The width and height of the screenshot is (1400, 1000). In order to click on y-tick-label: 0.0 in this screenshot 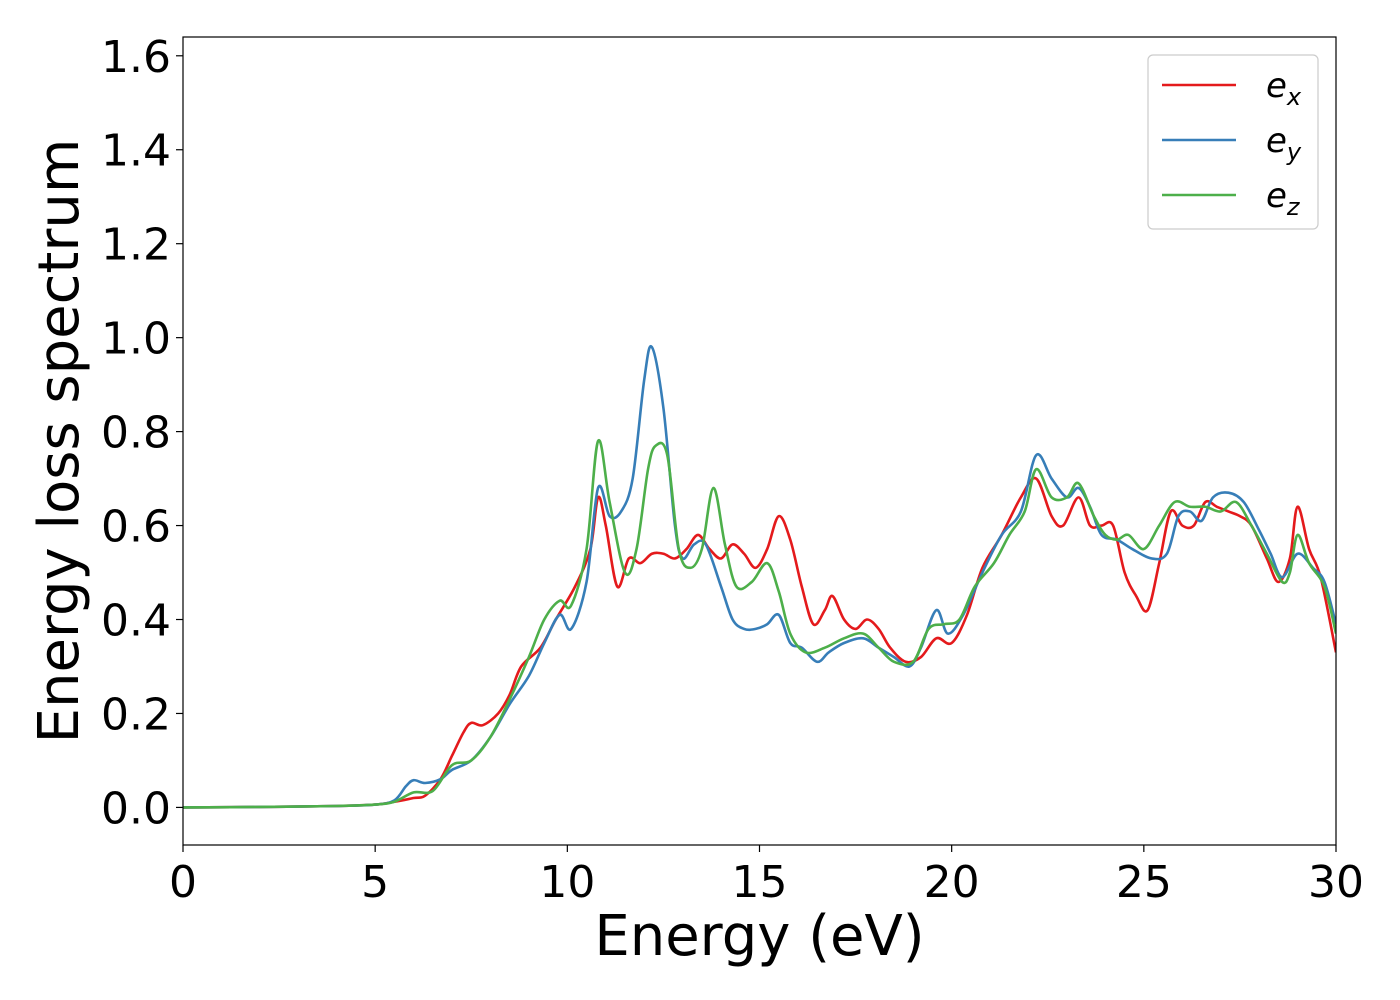, I will do `click(136, 808)`.